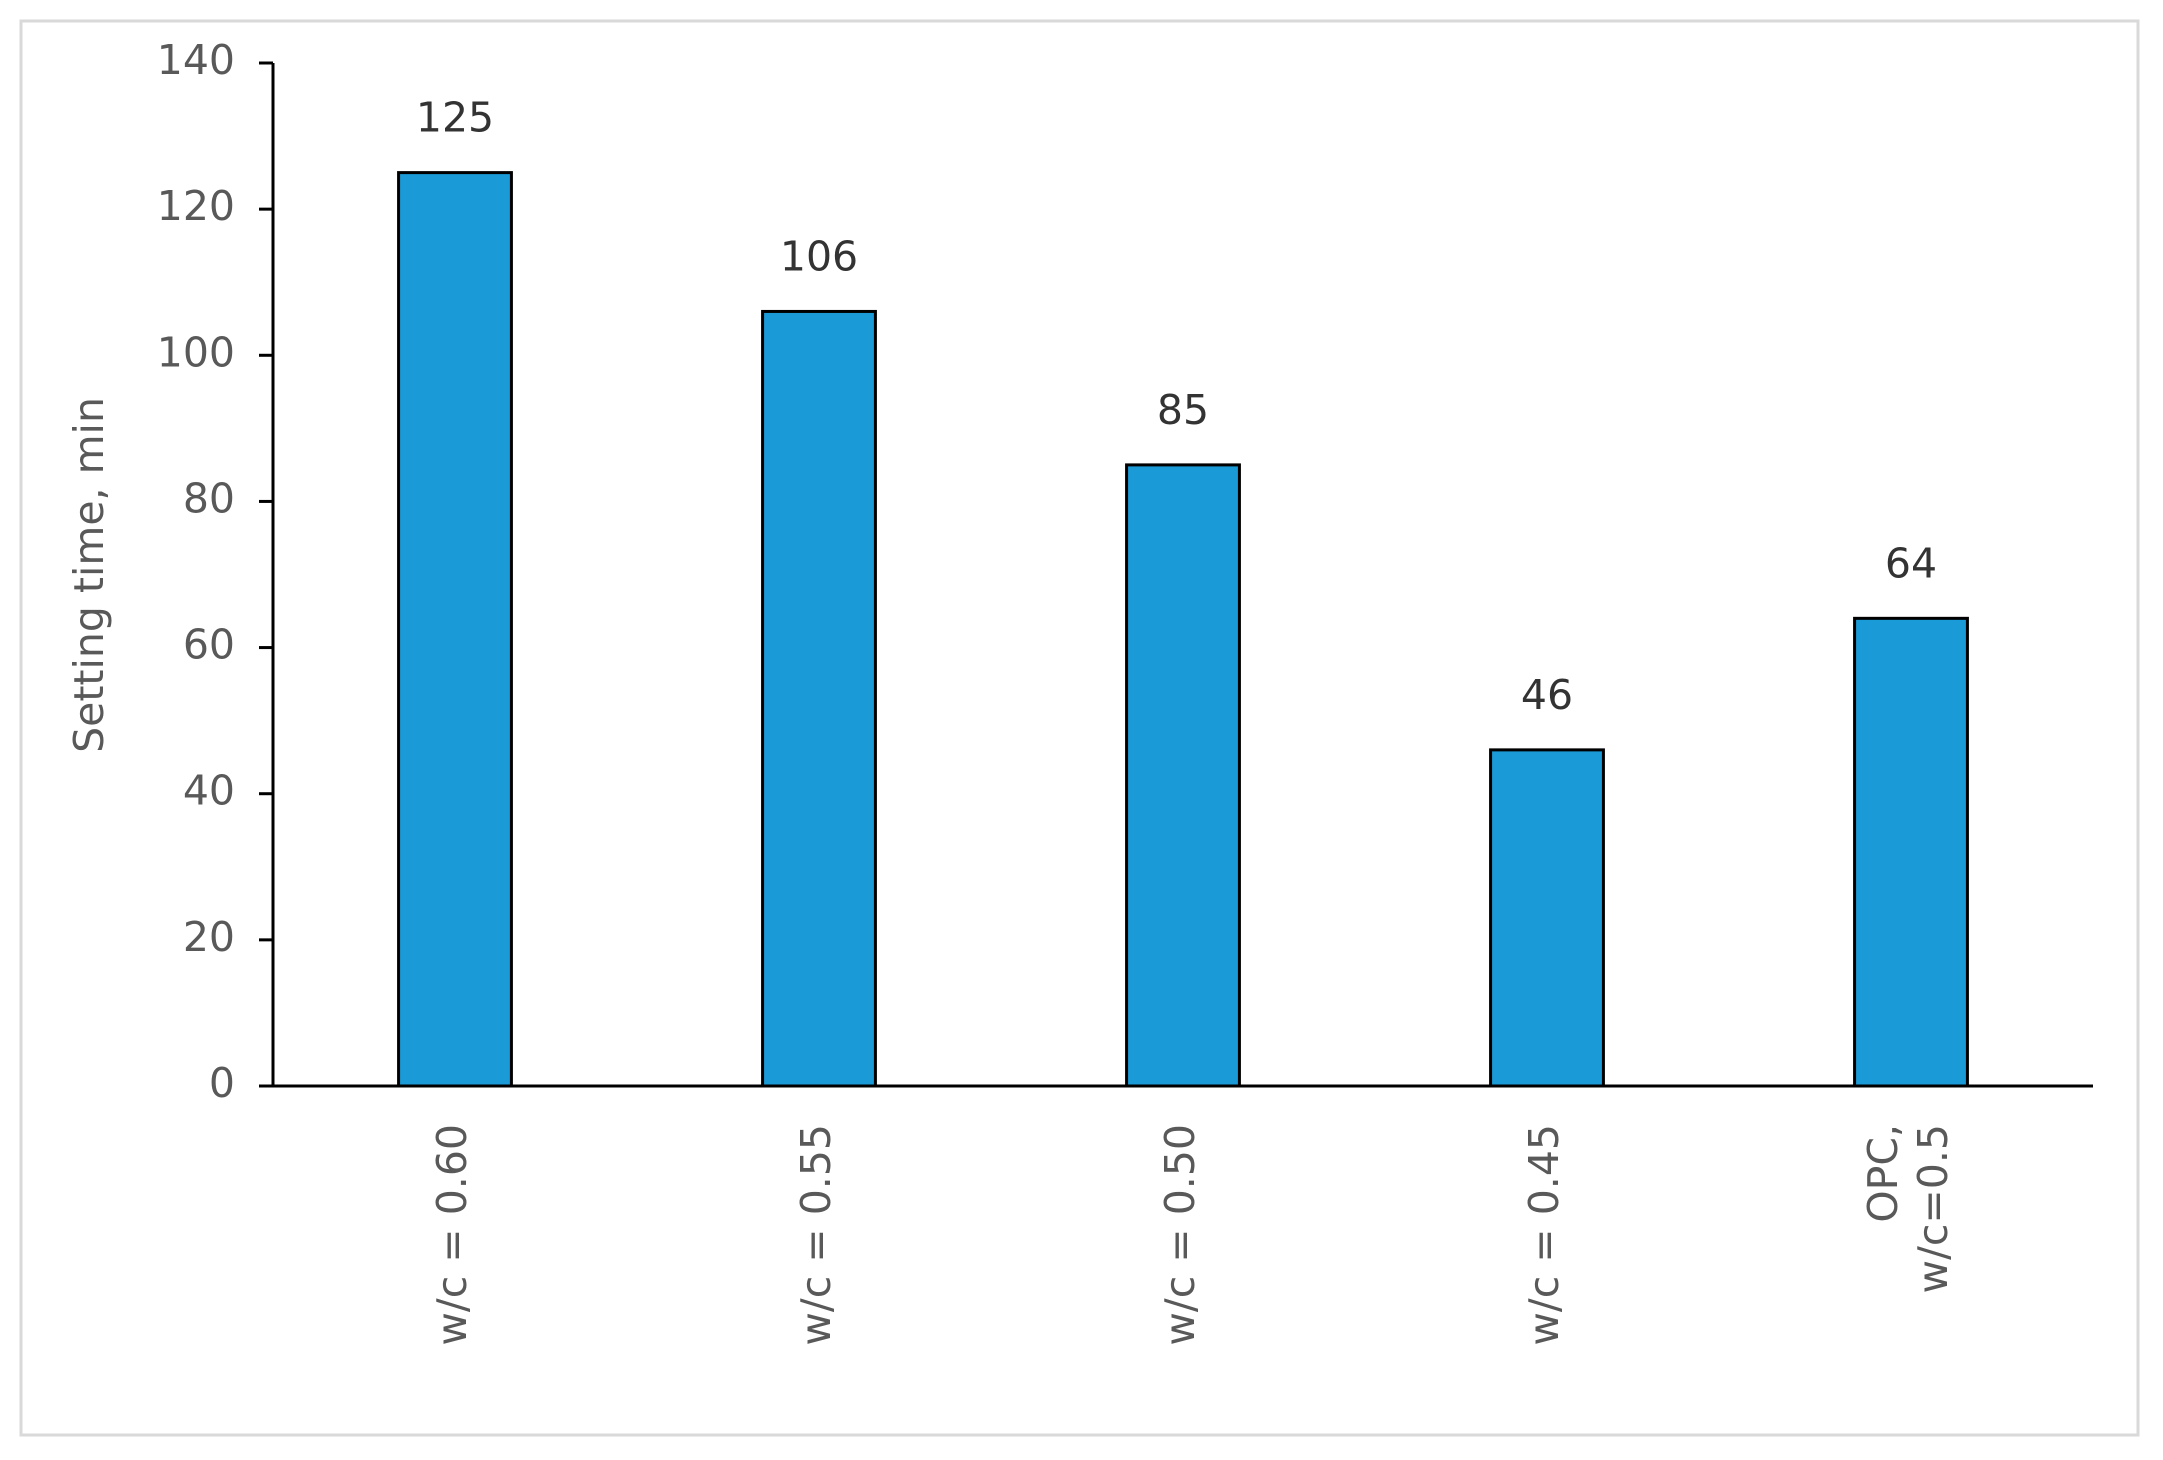 Image resolution: width=2163 pixels, height=1460 pixels. I want to click on x-tick-label: w/c = 0.50, so click(1180, 1235).